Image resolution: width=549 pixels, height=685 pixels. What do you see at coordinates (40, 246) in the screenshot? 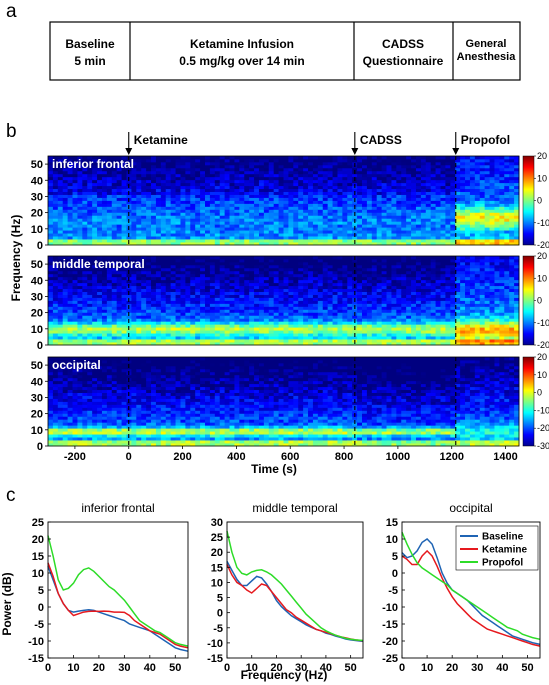
I see `y-tick-label: 0` at bounding box center [40, 246].